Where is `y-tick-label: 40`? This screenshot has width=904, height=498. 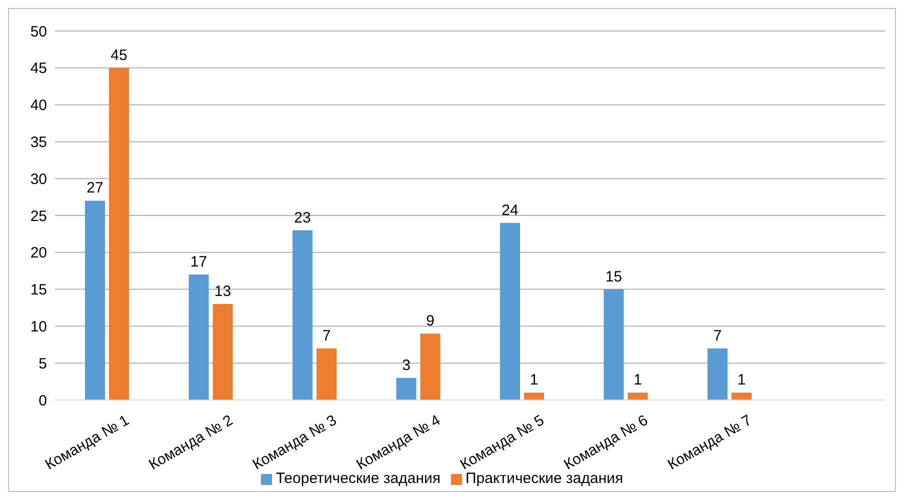 y-tick-label: 40 is located at coordinates (38, 105).